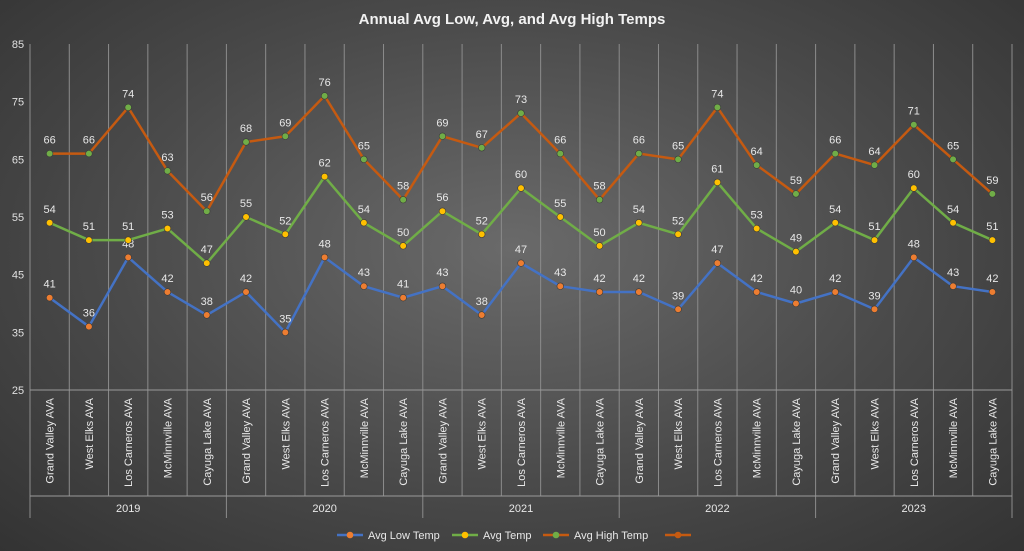 The image size is (1024, 551). I want to click on data-label: 39, so click(678, 296).